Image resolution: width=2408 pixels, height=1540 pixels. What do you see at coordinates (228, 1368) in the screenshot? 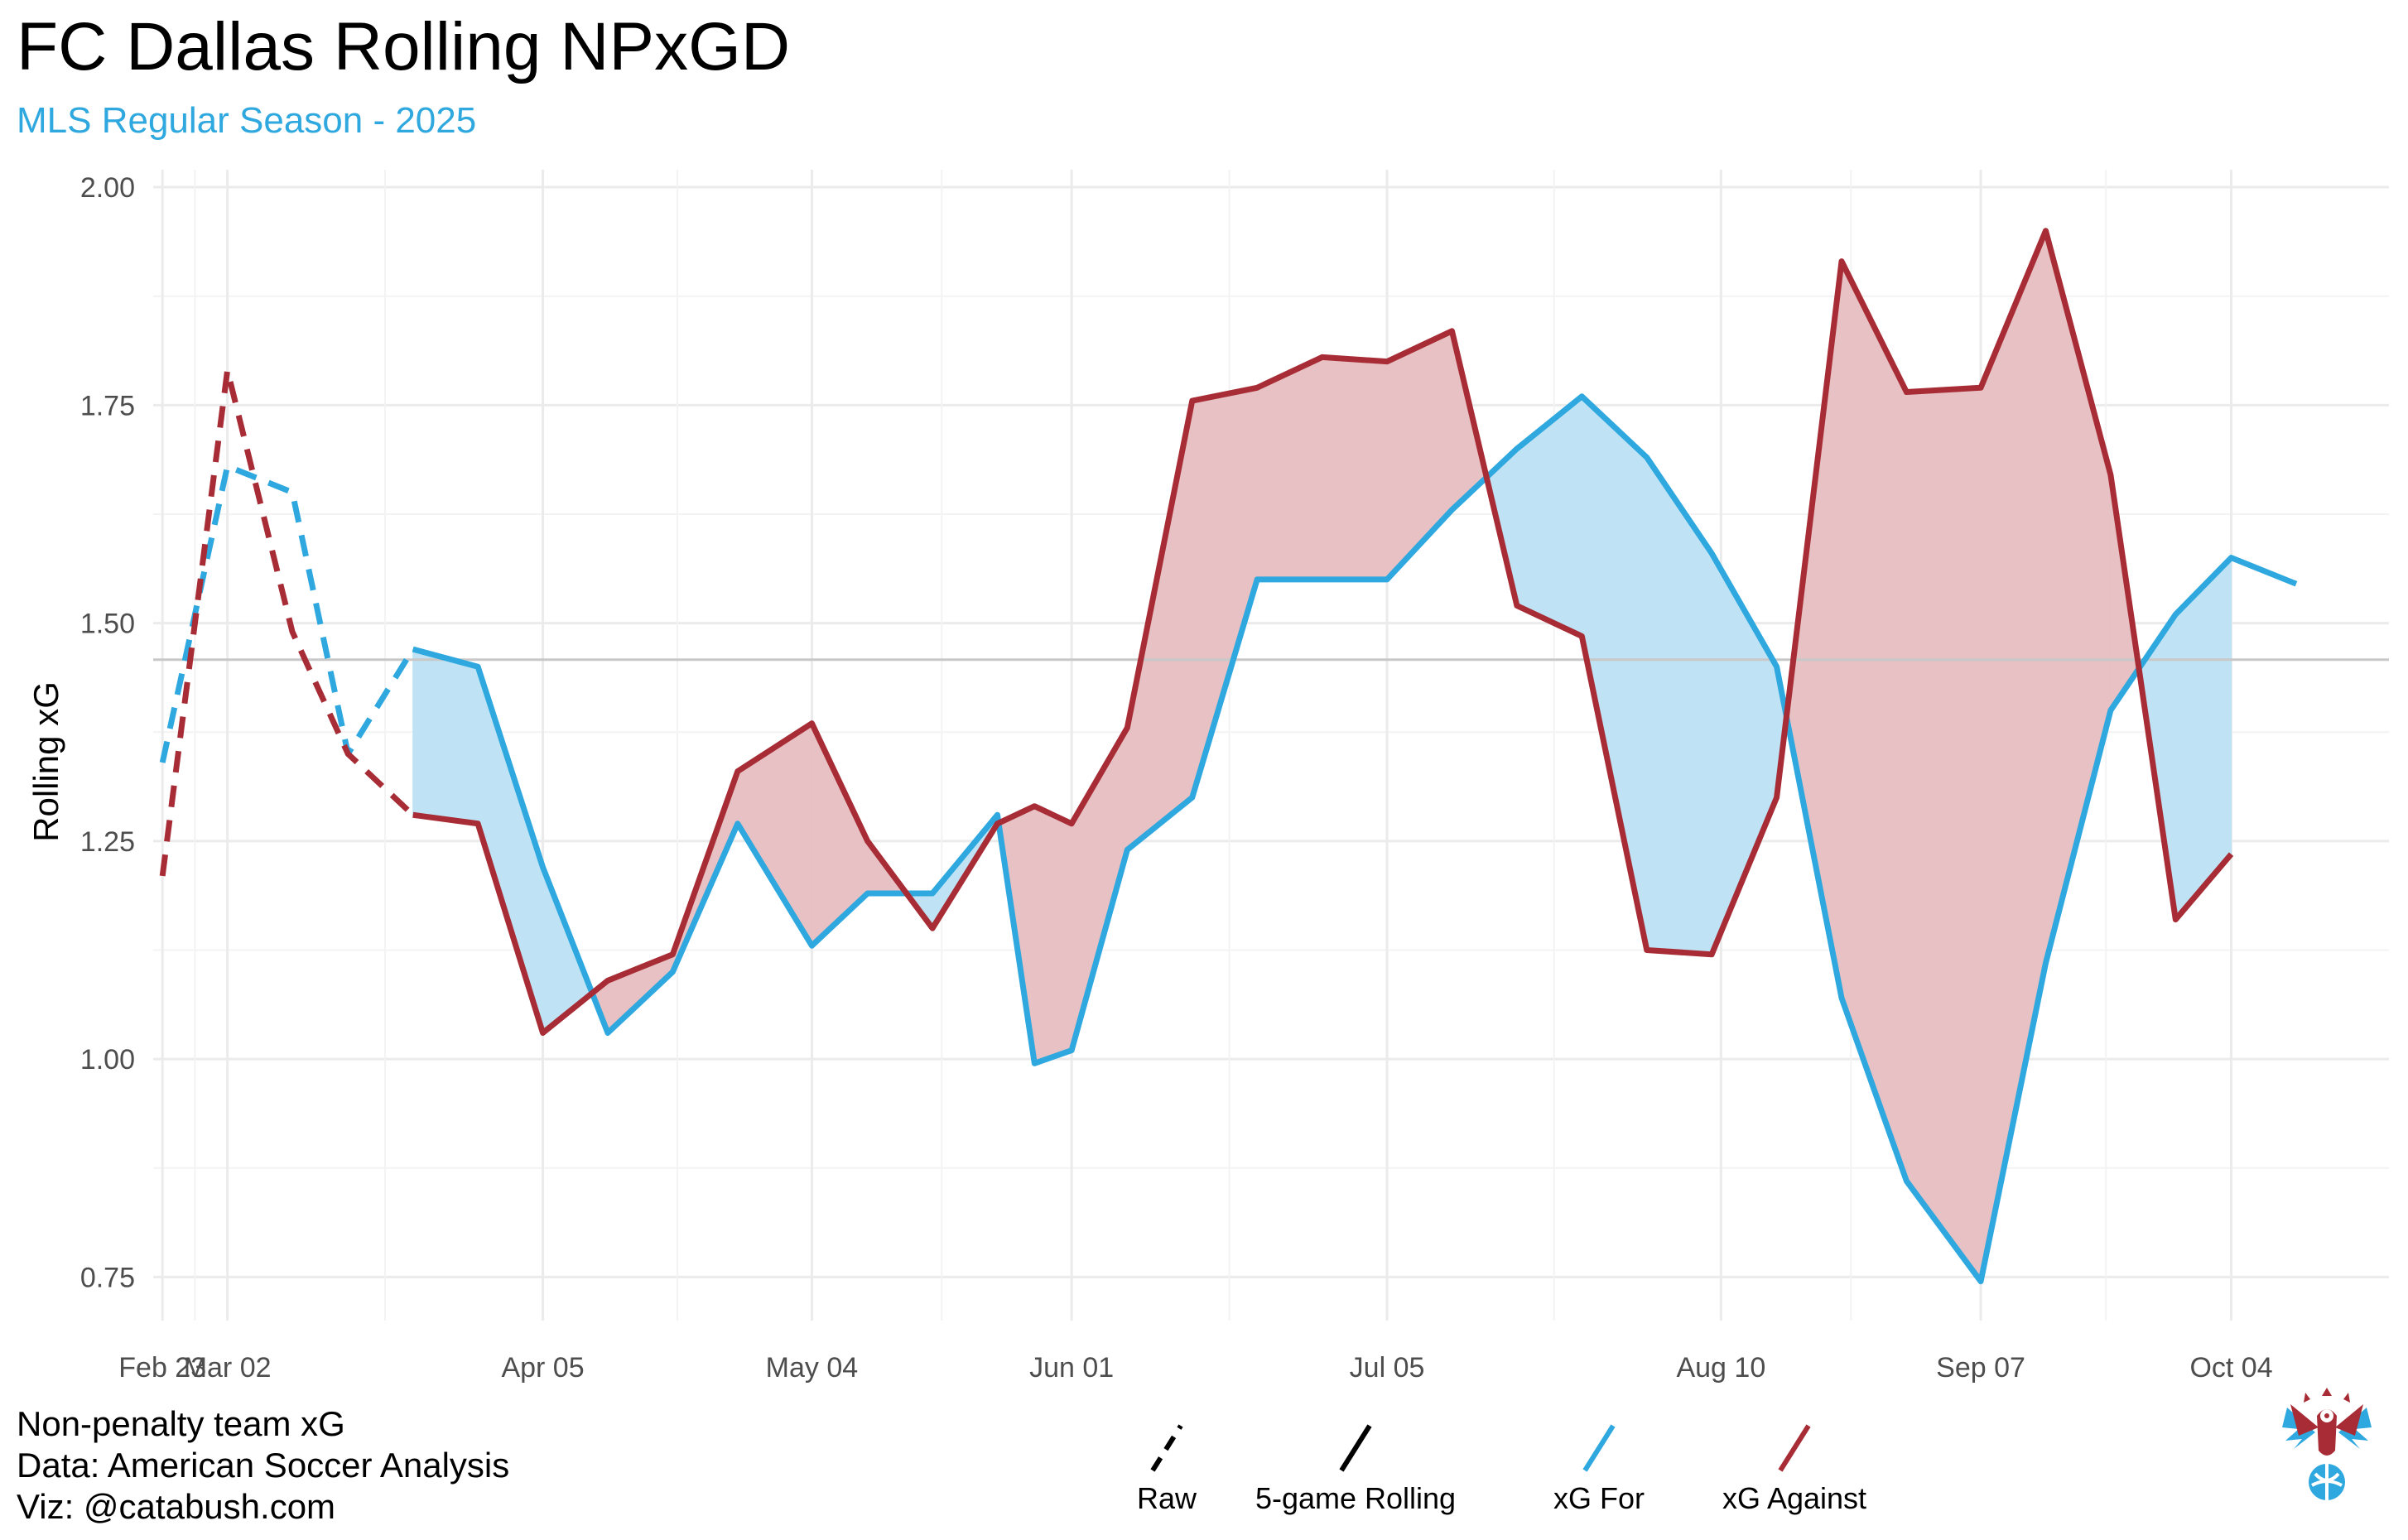
I see `x-tick-label: Mar 02` at bounding box center [228, 1368].